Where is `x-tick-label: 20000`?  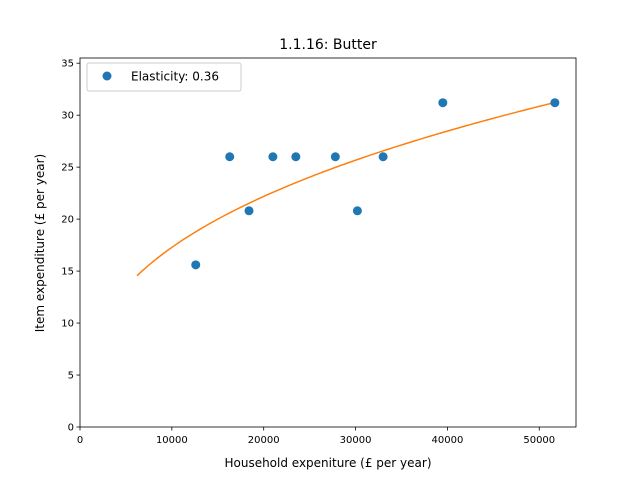 x-tick-label: 20000 is located at coordinates (264, 440).